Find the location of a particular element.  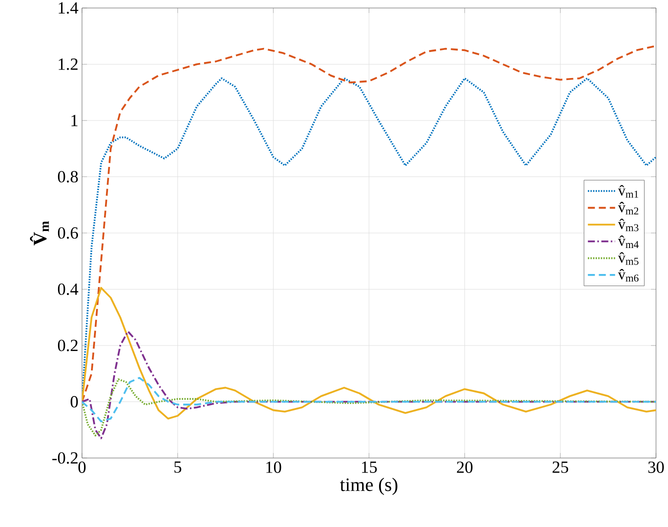

y-axis-title: V̂$_{m}$ is located at coordinates (39, 233).